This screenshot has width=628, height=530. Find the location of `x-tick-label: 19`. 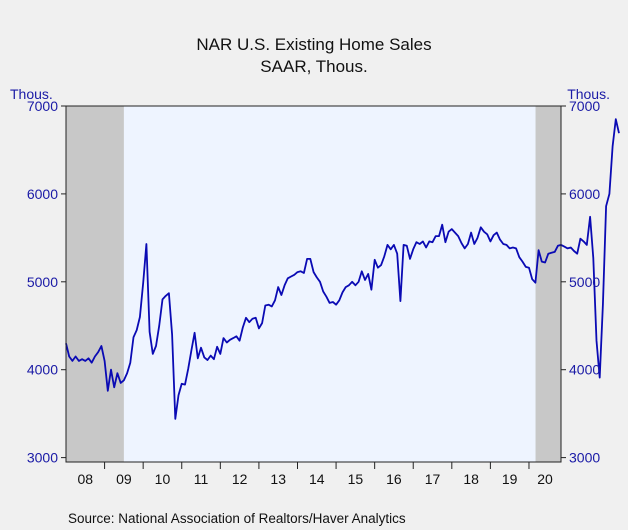

x-tick-label: 19 is located at coordinates (510, 479).